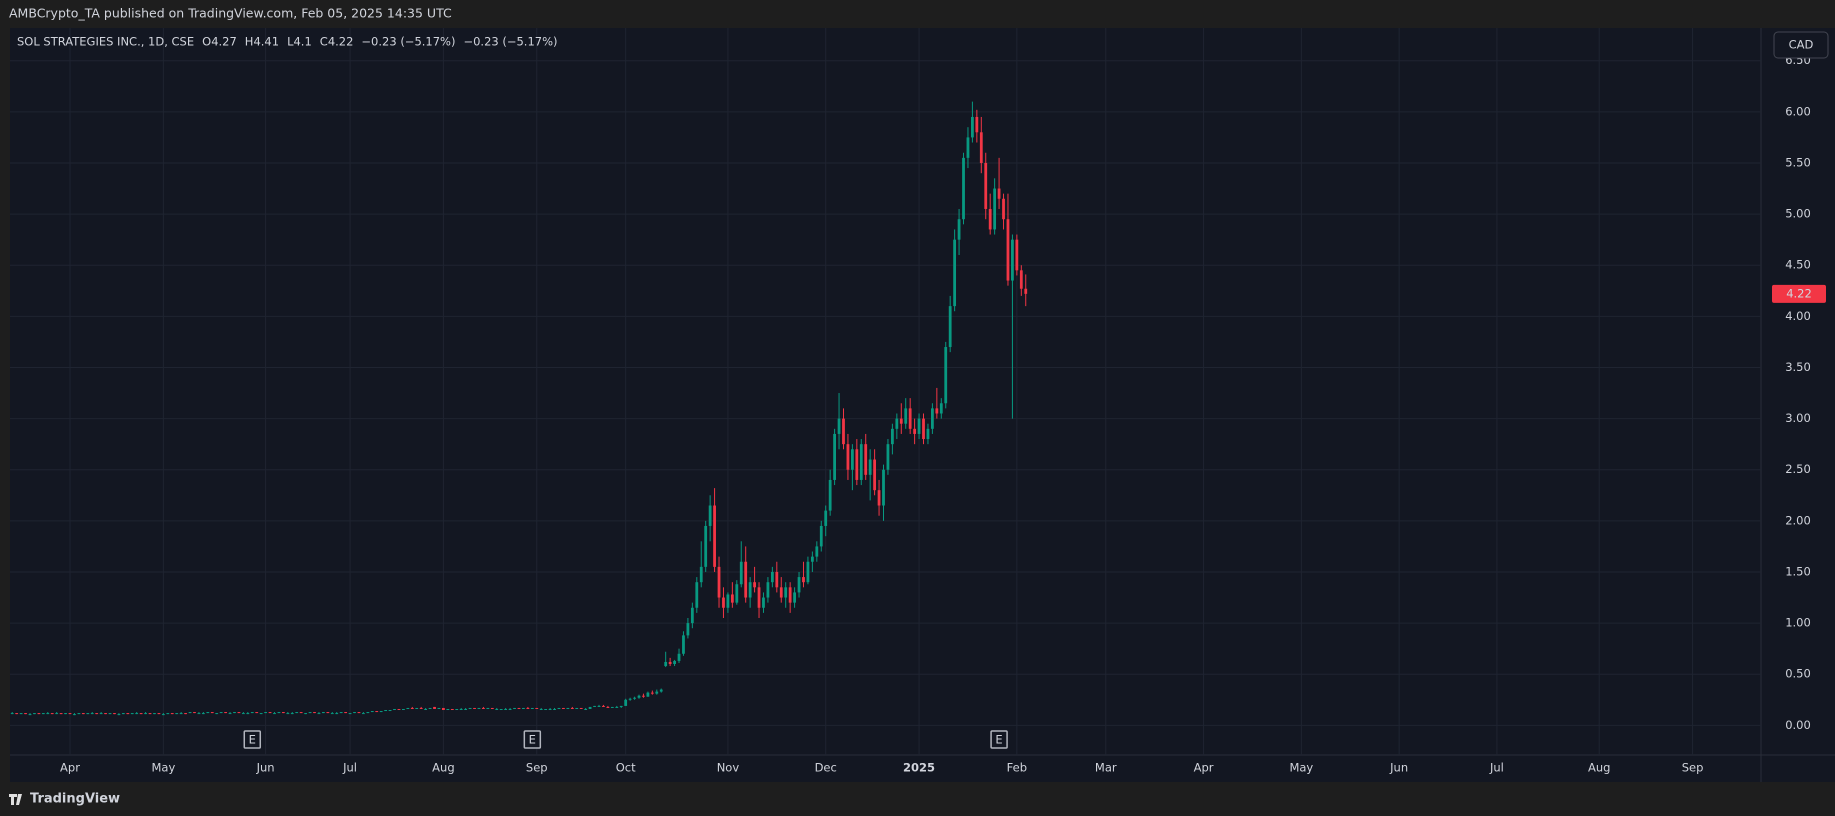 The width and height of the screenshot is (1835, 816). What do you see at coordinates (1301, 768) in the screenshot?
I see `x-tick-label: May` at bounding box center [1301, 768].